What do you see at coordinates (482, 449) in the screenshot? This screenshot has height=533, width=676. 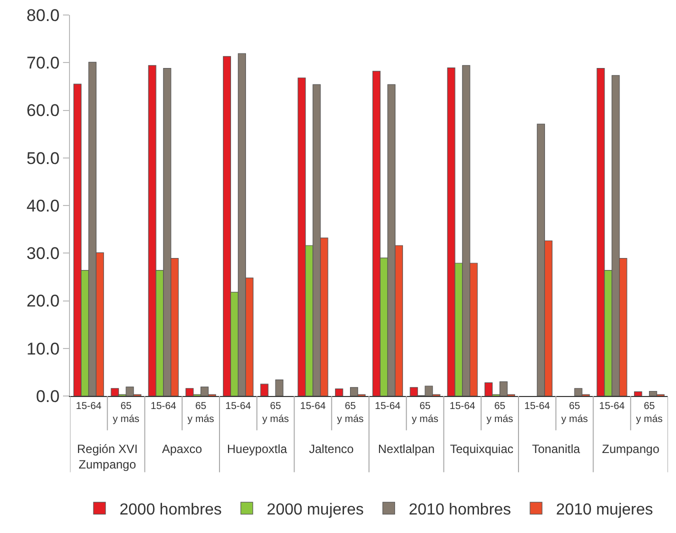 I see `text: Tequixquiac` at bounding box center [482, 449].